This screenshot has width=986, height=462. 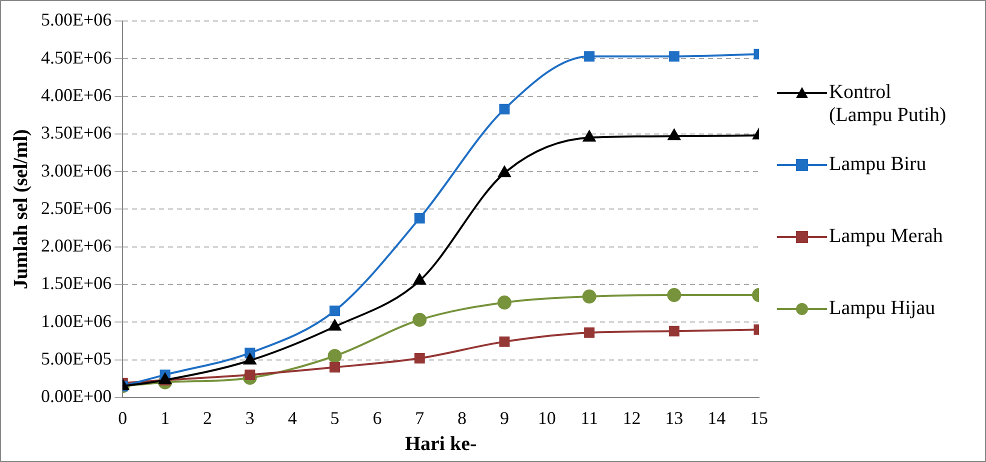 What do you see at coordinates (547, 418) in the screenshot?
I see `x-tick-label: 10` at bounding box center [547, 418].